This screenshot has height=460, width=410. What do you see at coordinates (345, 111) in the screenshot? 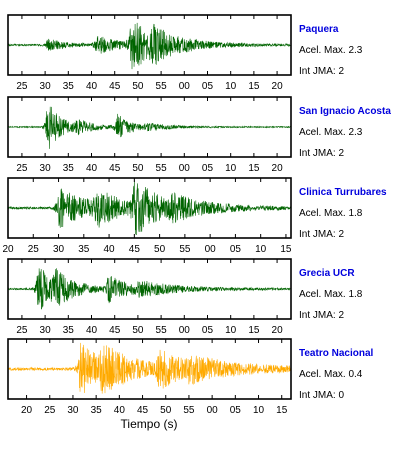
I see `station-name: San Ignacio Acosta` at bounding box center [345, 111].